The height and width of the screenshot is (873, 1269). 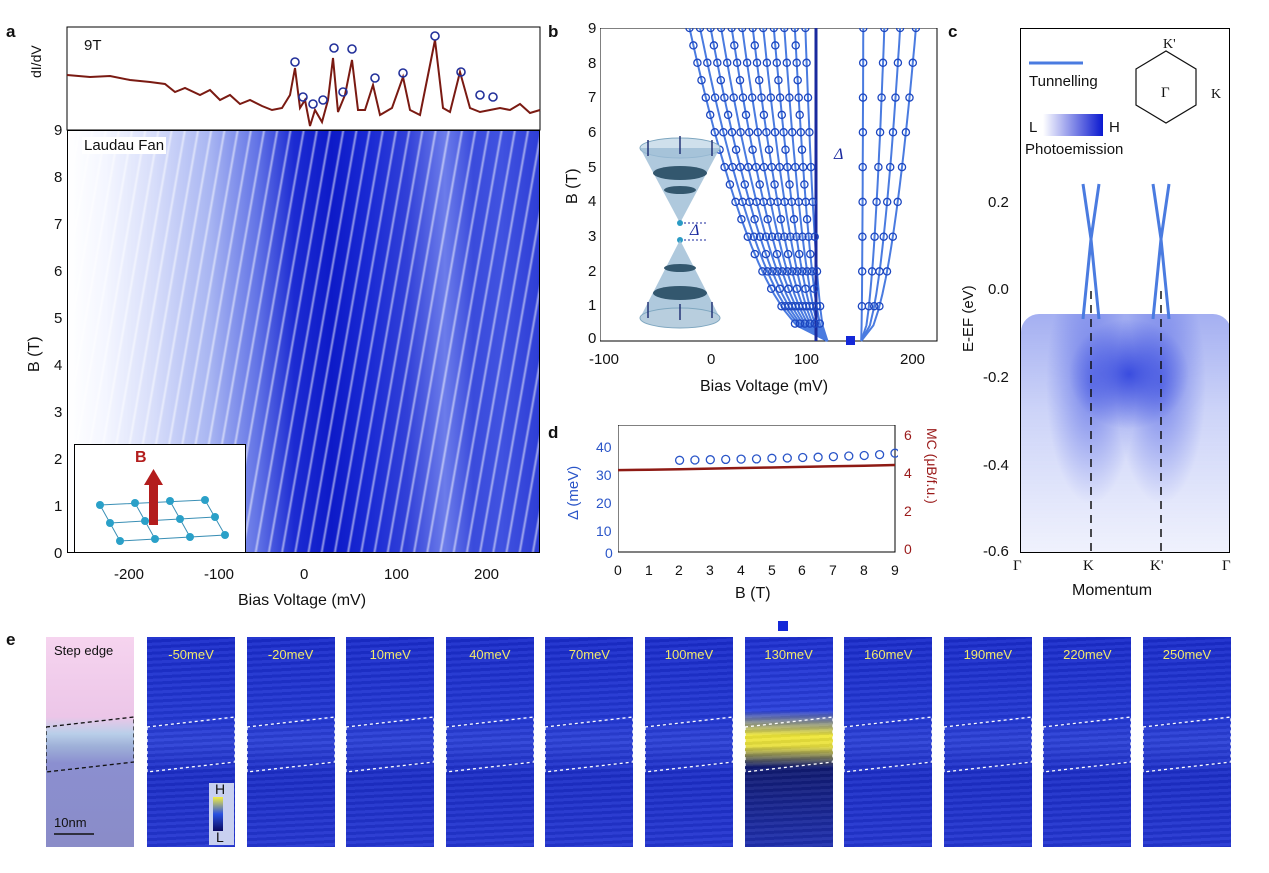 I want to click on y-tick-left: 30, so click(x=604, y=475).